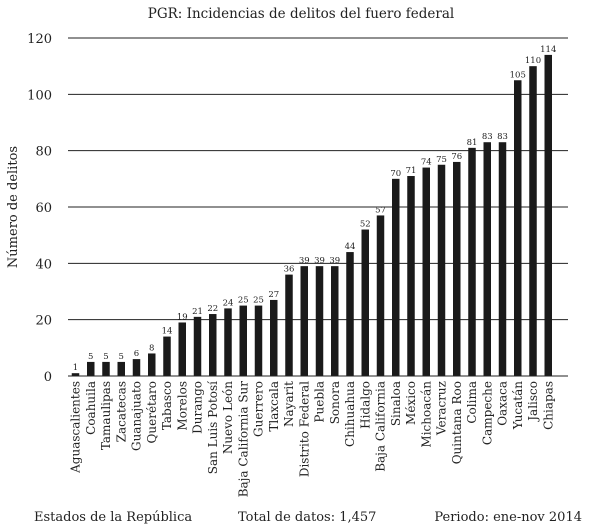 This screenshot has height=529, width=603. Describe the element at coordinates (76, 427) in the screenshot. I see `x-tick-label: Aguascalientes` at that location.